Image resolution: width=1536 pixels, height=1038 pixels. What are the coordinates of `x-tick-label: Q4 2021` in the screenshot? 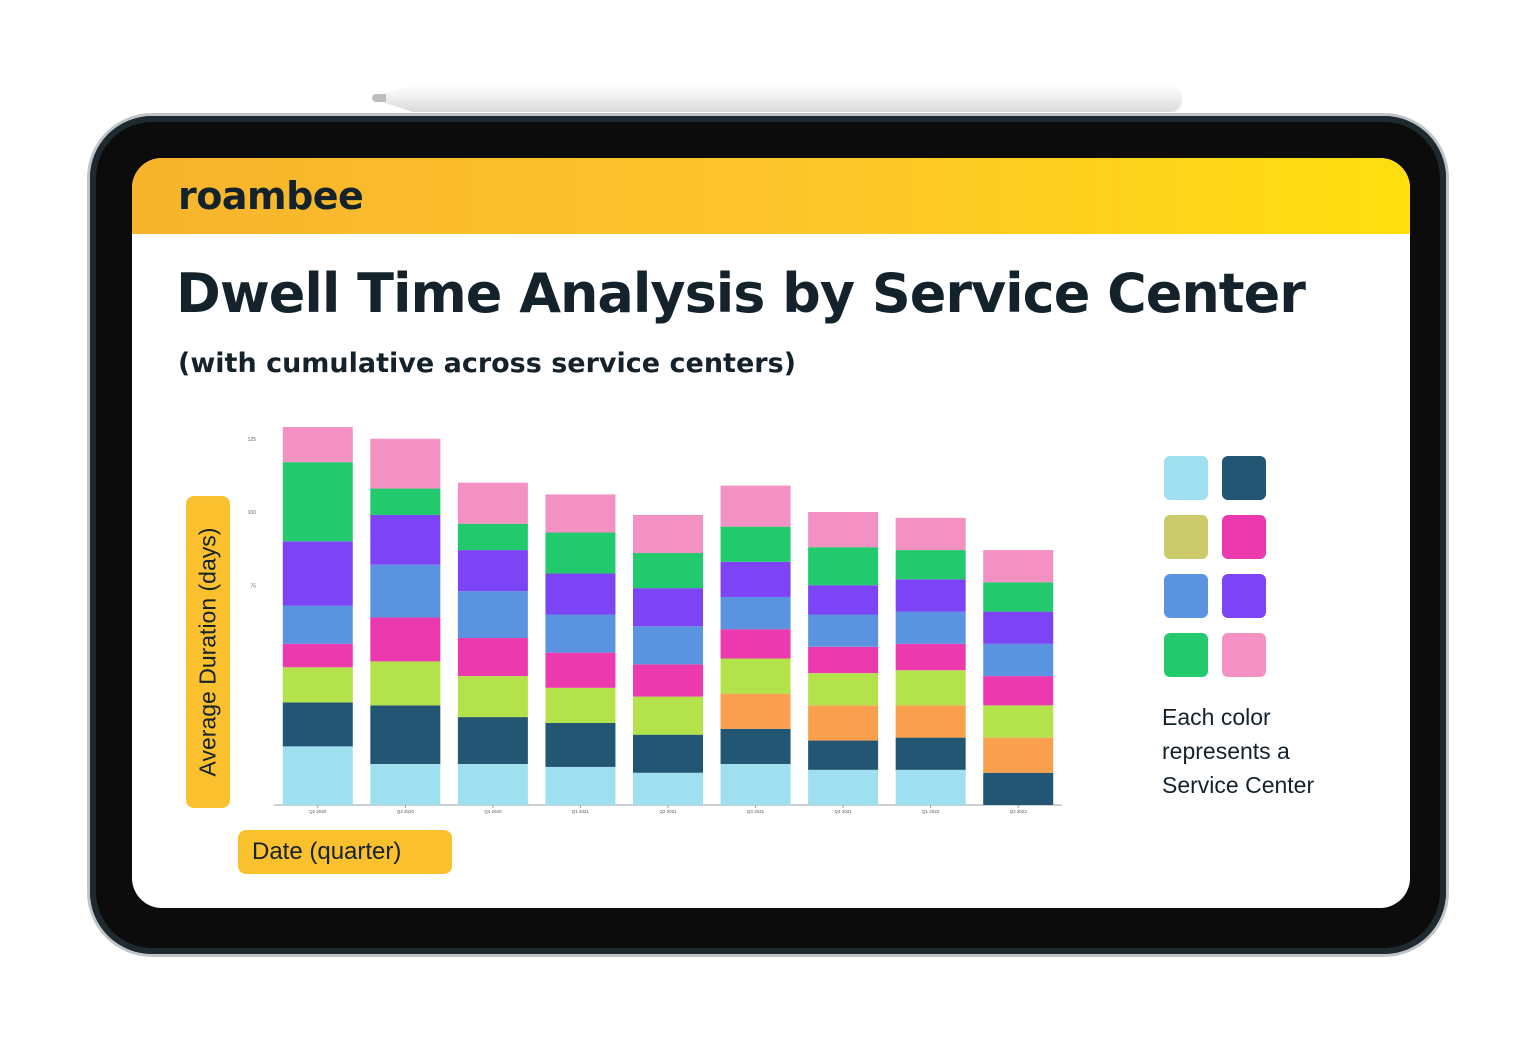 It's located at (843, 811).